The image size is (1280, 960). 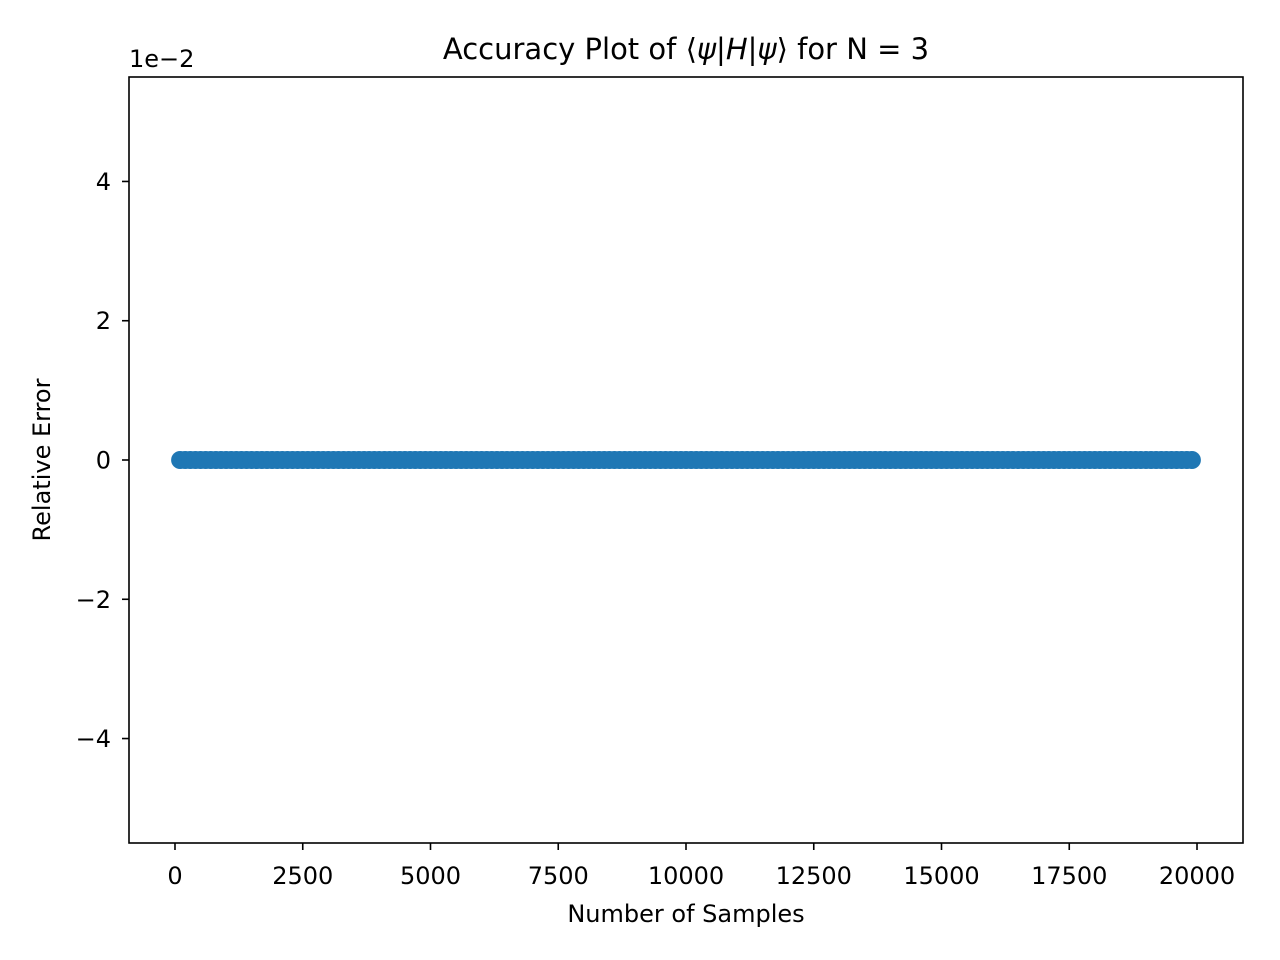 I want to click on x-tick-label: 17500, so click(x=1069, y=876).